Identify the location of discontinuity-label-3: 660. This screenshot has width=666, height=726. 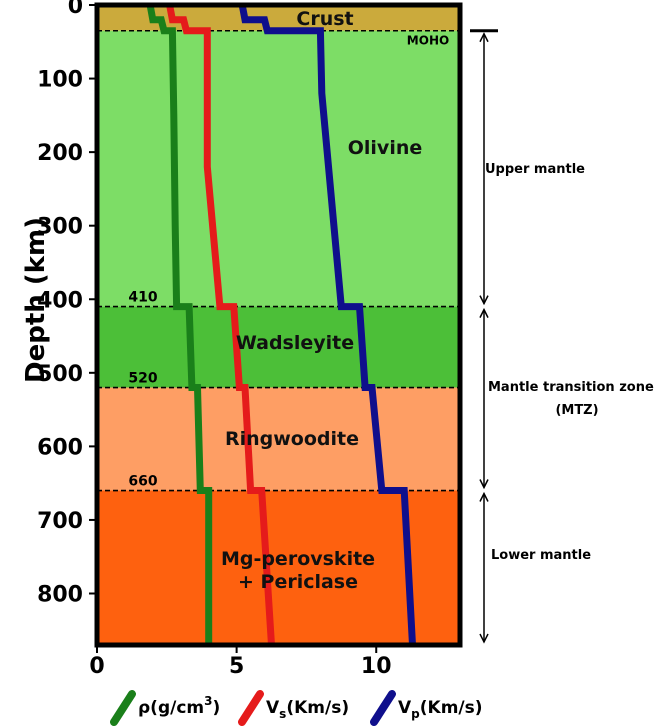
(142, 482).